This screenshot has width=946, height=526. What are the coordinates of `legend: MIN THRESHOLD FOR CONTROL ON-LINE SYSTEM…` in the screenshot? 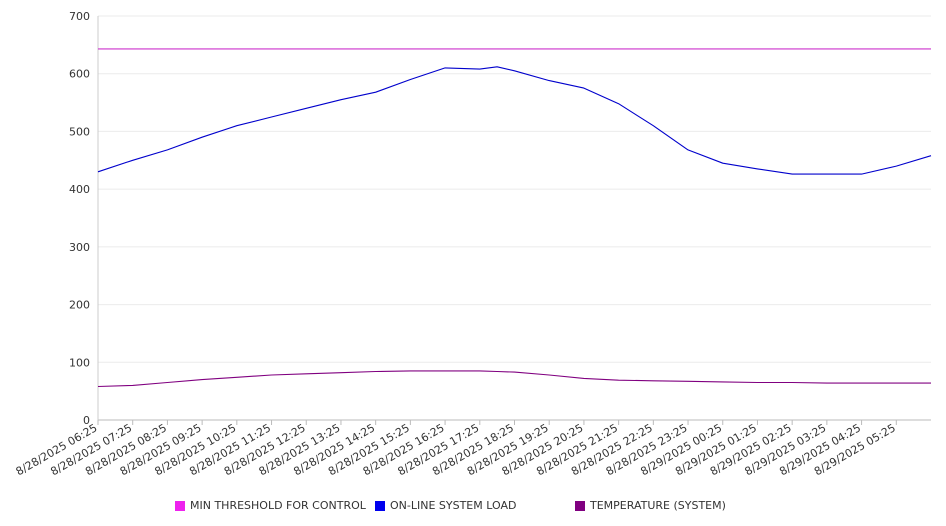 It's located at (473, 506).